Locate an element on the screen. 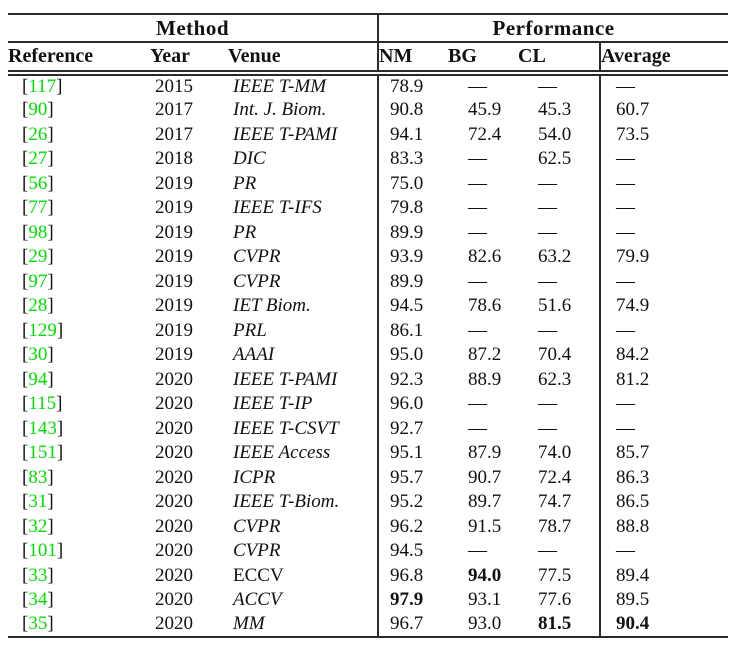  reference-citation-link: [129] is located at coordinates (79, 331).